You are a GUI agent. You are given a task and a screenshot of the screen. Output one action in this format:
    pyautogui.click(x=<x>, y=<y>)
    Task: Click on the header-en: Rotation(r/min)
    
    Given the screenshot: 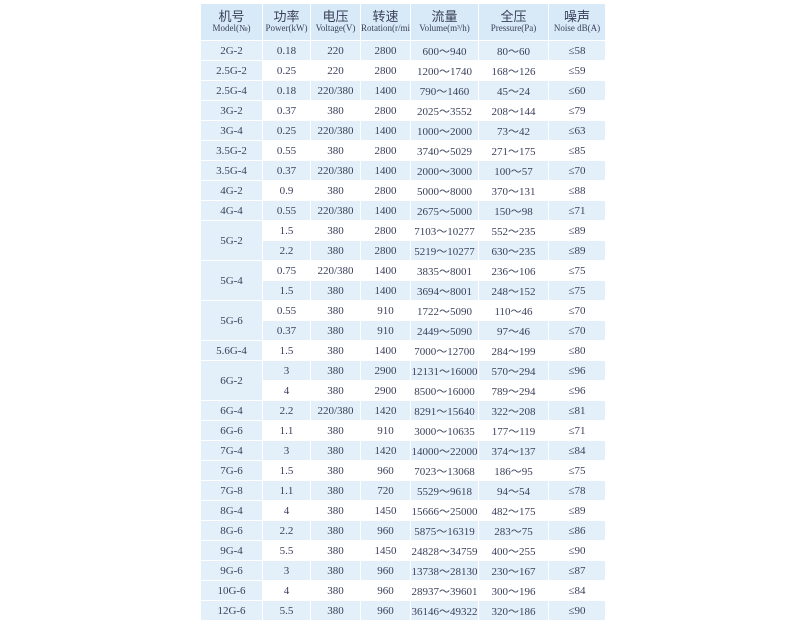 What is the action you would take?
    pyautogui.click(x=385, y=28)
    